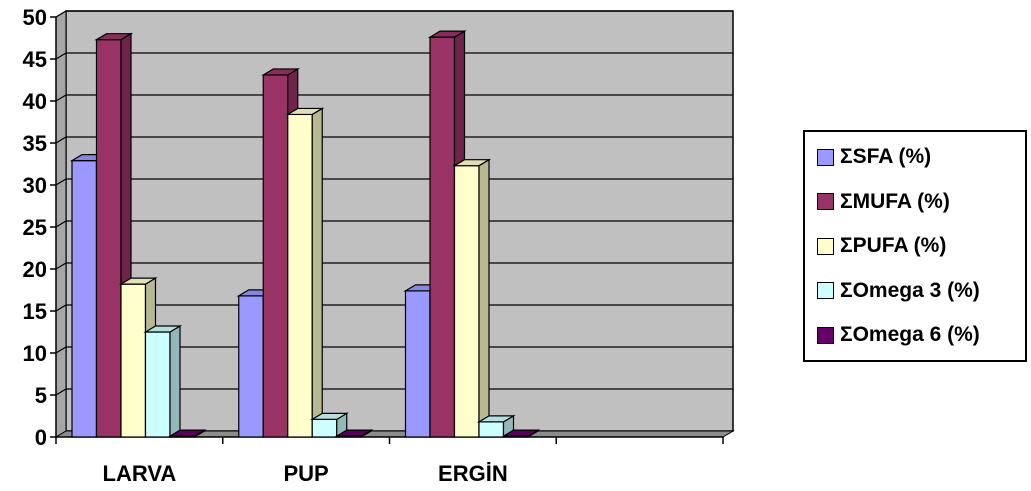 This screenshot has width=1031, height=491. I want to click on legend-label: ΣOmega 3 (%), so click(910, 290).